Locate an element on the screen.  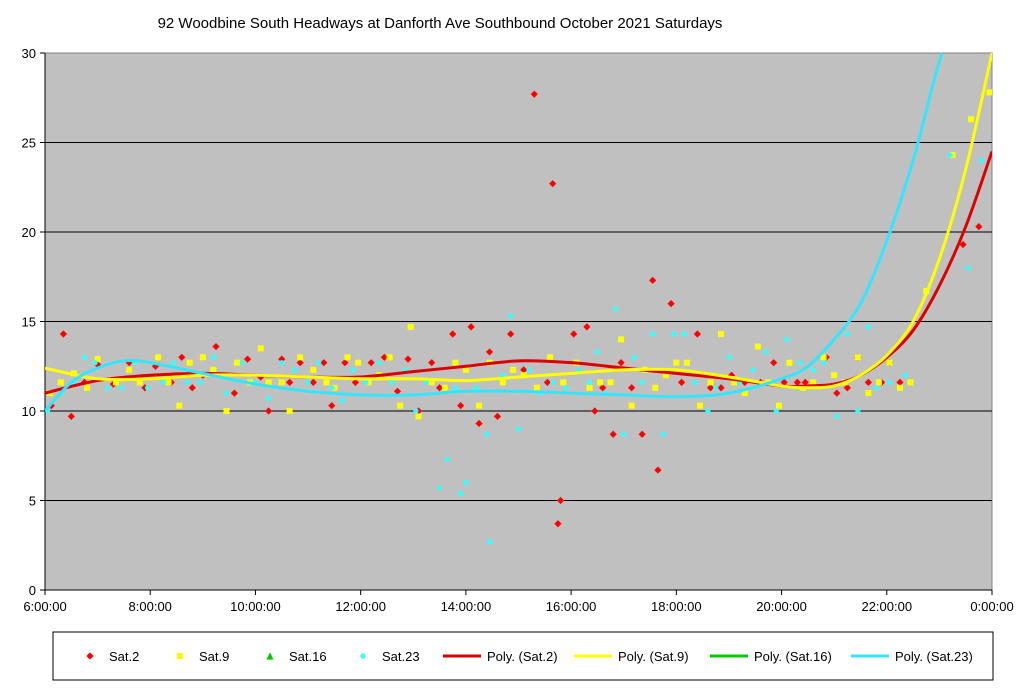
legend-label-poly-sat-23: Poly. (Sat.23) is located at coordinates (934, 656).